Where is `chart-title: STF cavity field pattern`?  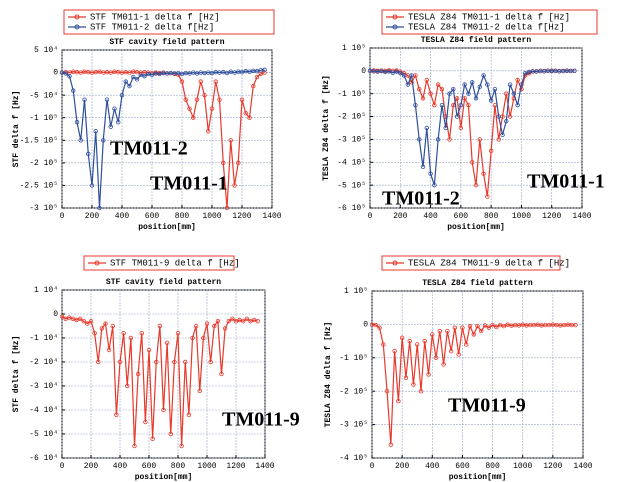 chart-title: STF cavity field pattern is located at coordinates (166, 42).